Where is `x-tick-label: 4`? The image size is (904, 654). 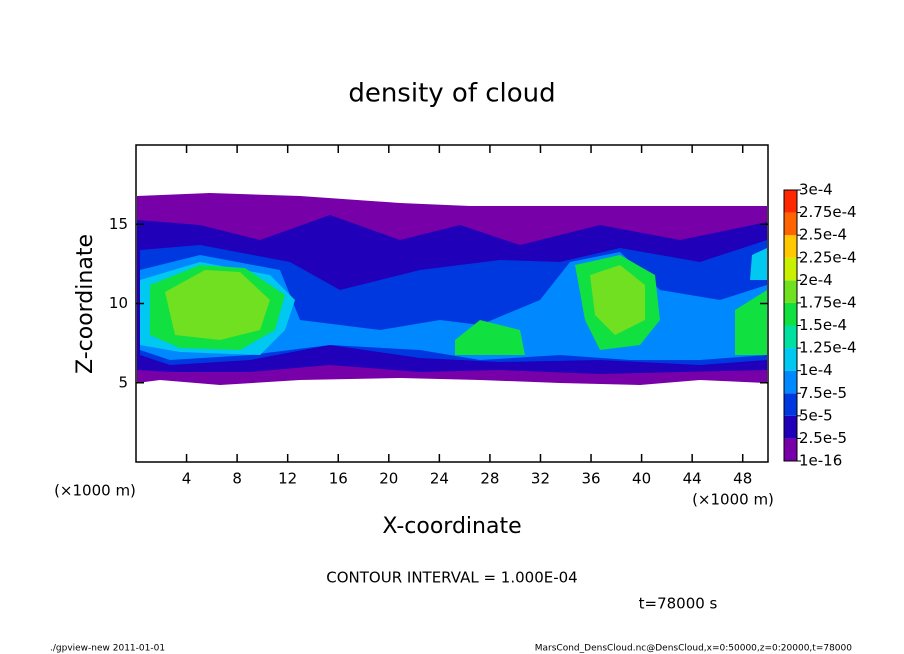
x-tick-label: 4 is located at coordinates (187, 479).